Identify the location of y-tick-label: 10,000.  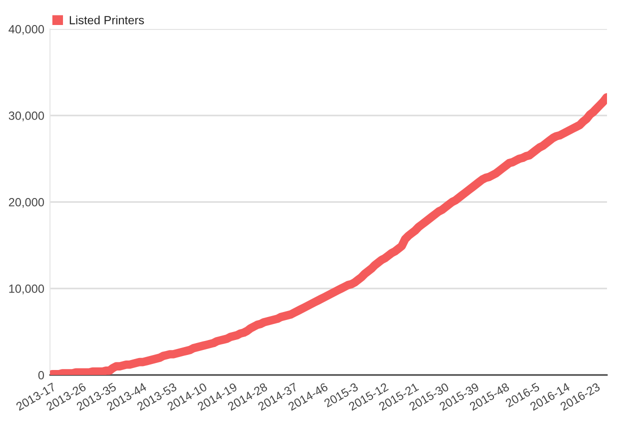
(26, 289).